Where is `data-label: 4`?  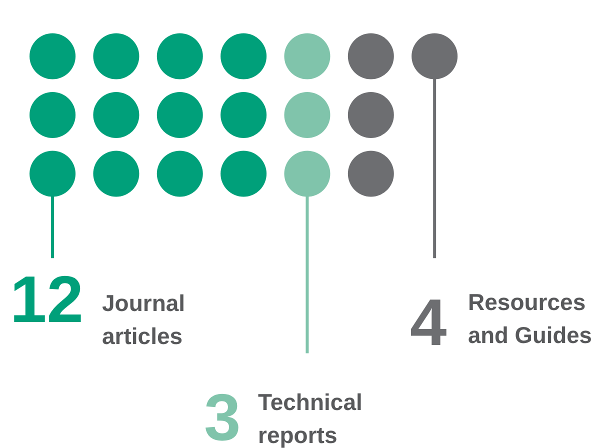
data-label: 4 is located at coordinates (428, 322).